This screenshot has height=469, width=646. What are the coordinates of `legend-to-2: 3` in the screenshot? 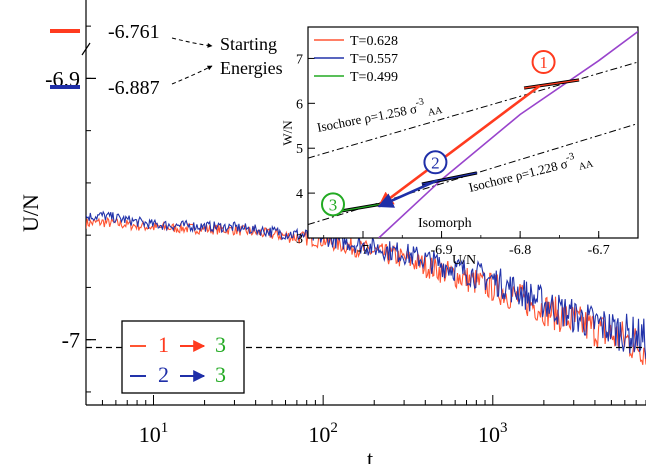 It's located at (220, 374).